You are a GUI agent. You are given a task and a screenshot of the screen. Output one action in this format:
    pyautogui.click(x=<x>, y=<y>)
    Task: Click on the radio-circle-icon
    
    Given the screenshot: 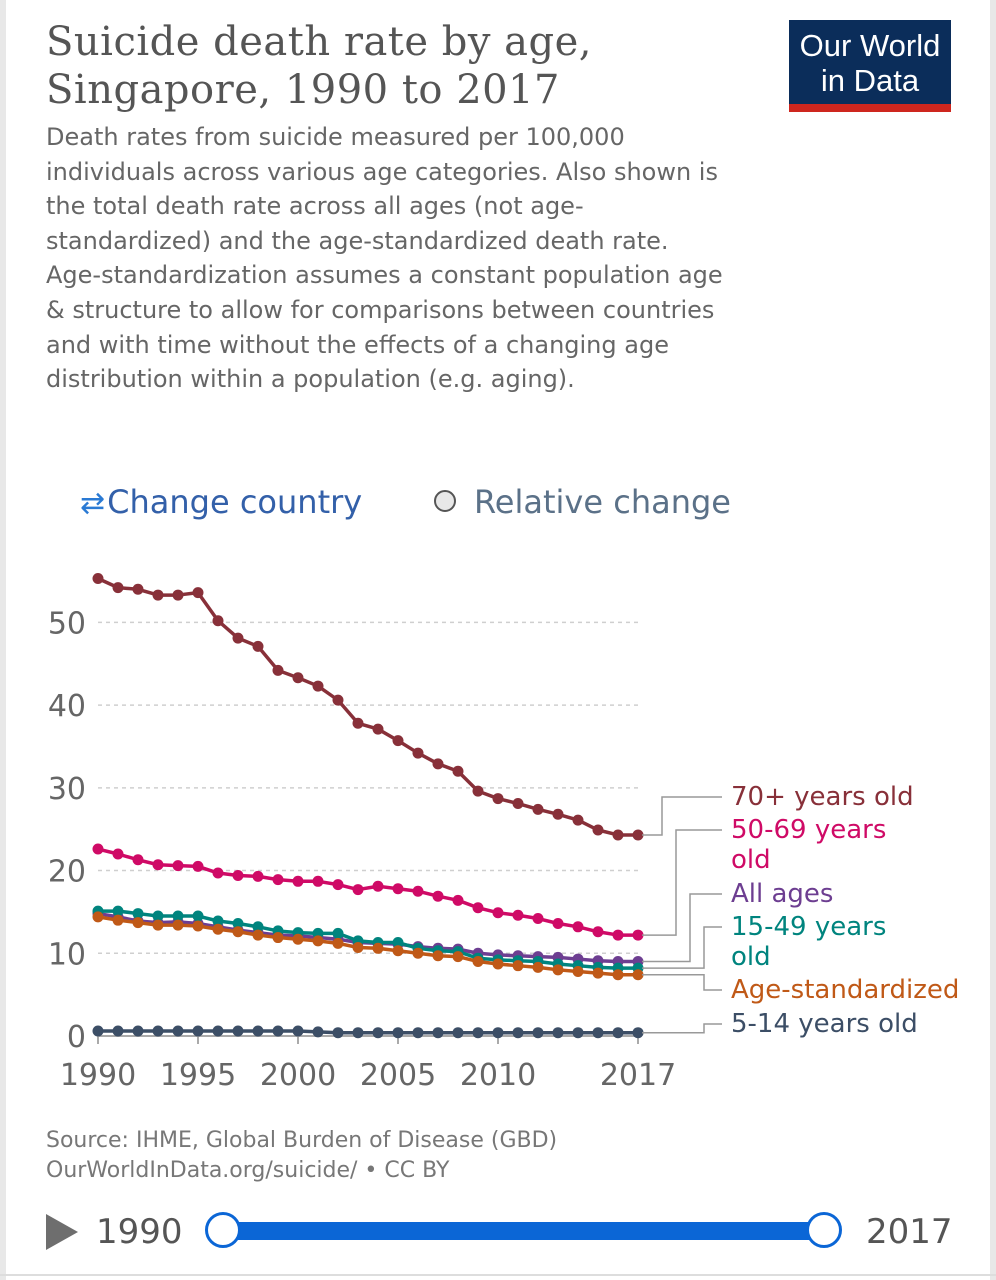 What is the action you would take?
    pyautogui.click(x=445, y=501)
    